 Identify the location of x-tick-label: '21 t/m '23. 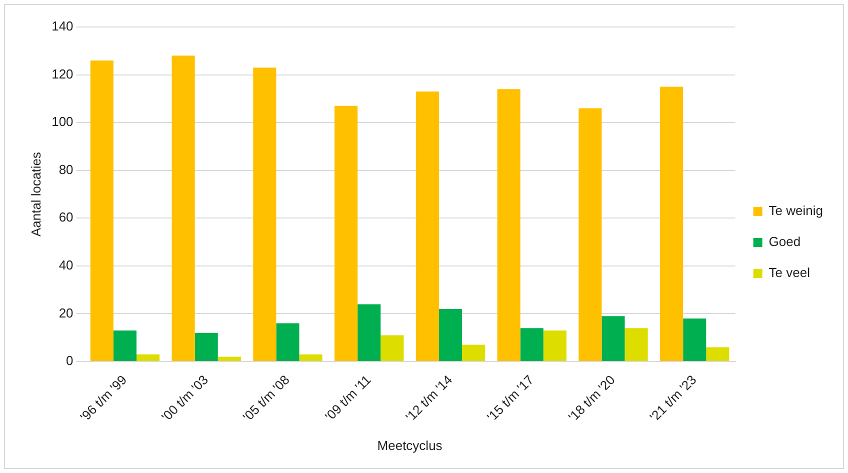
(673, 398).